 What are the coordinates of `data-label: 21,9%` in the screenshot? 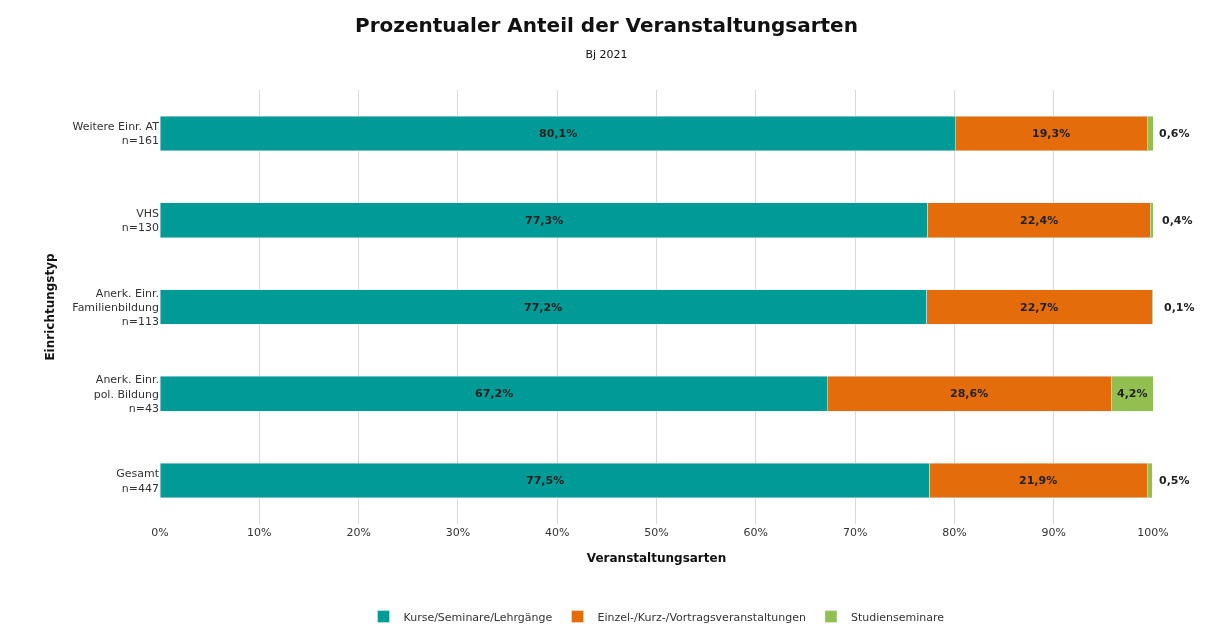 It's located at (1038, 480).